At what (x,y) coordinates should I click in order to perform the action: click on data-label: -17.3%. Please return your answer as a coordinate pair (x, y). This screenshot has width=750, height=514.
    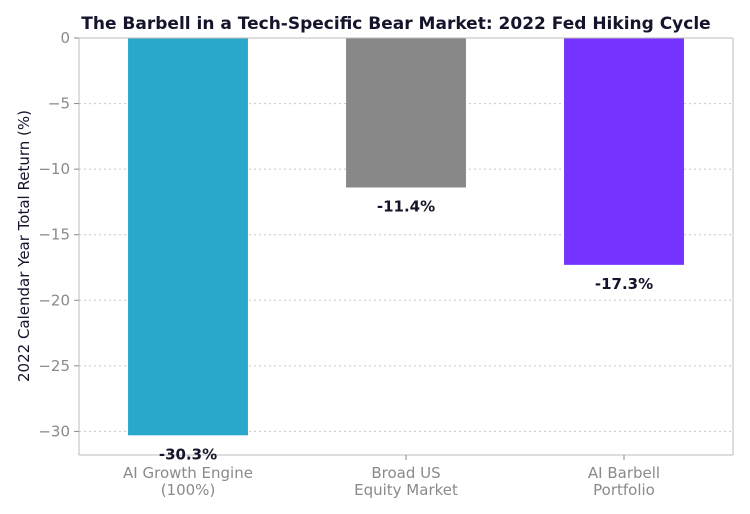
    Looking at the image, I should click on (624, 284).